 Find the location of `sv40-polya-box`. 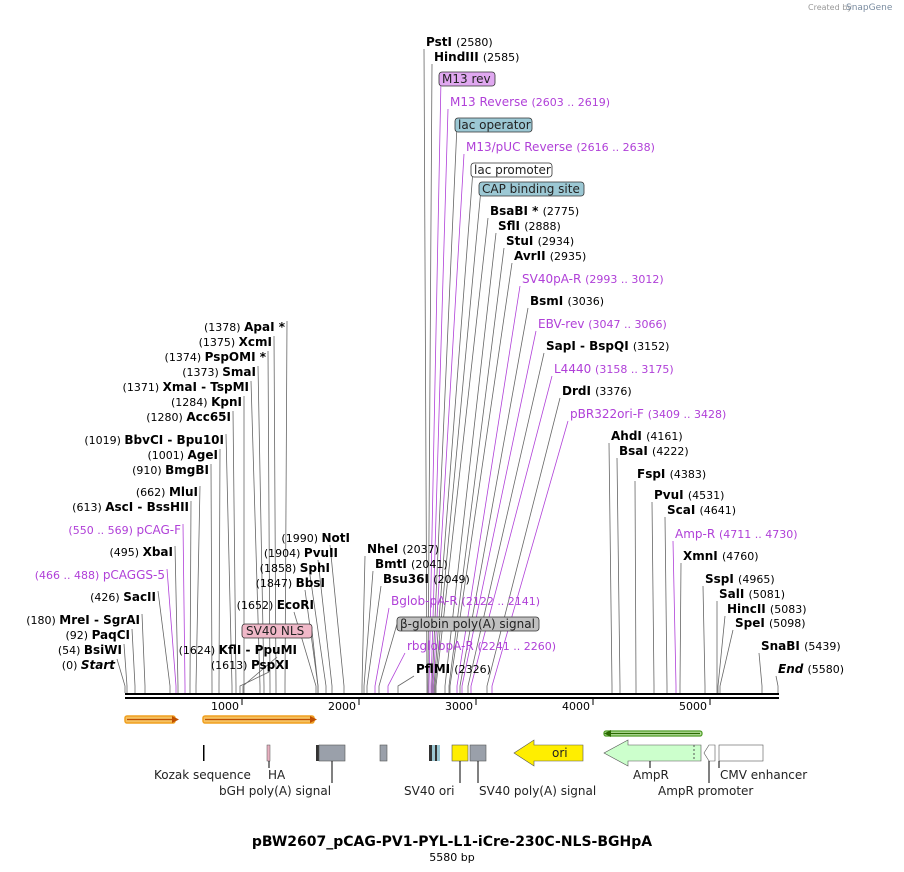

sv40-polya-box is located at coordinates (478, 753).